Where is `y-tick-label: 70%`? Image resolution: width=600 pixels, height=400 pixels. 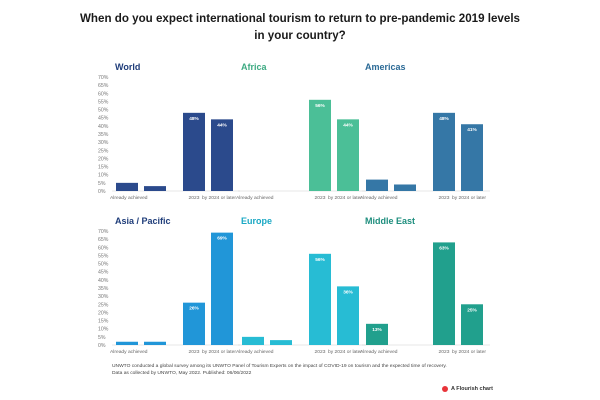
y-tick-label: 70% is located at coordinates (103, 78).